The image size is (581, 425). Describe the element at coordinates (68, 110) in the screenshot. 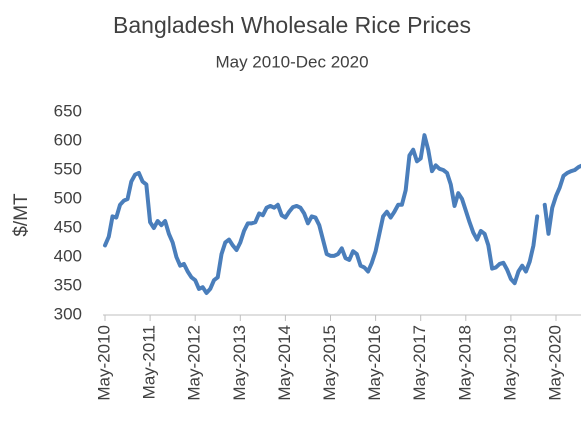

I see `y-tick-label: 650` at that location.